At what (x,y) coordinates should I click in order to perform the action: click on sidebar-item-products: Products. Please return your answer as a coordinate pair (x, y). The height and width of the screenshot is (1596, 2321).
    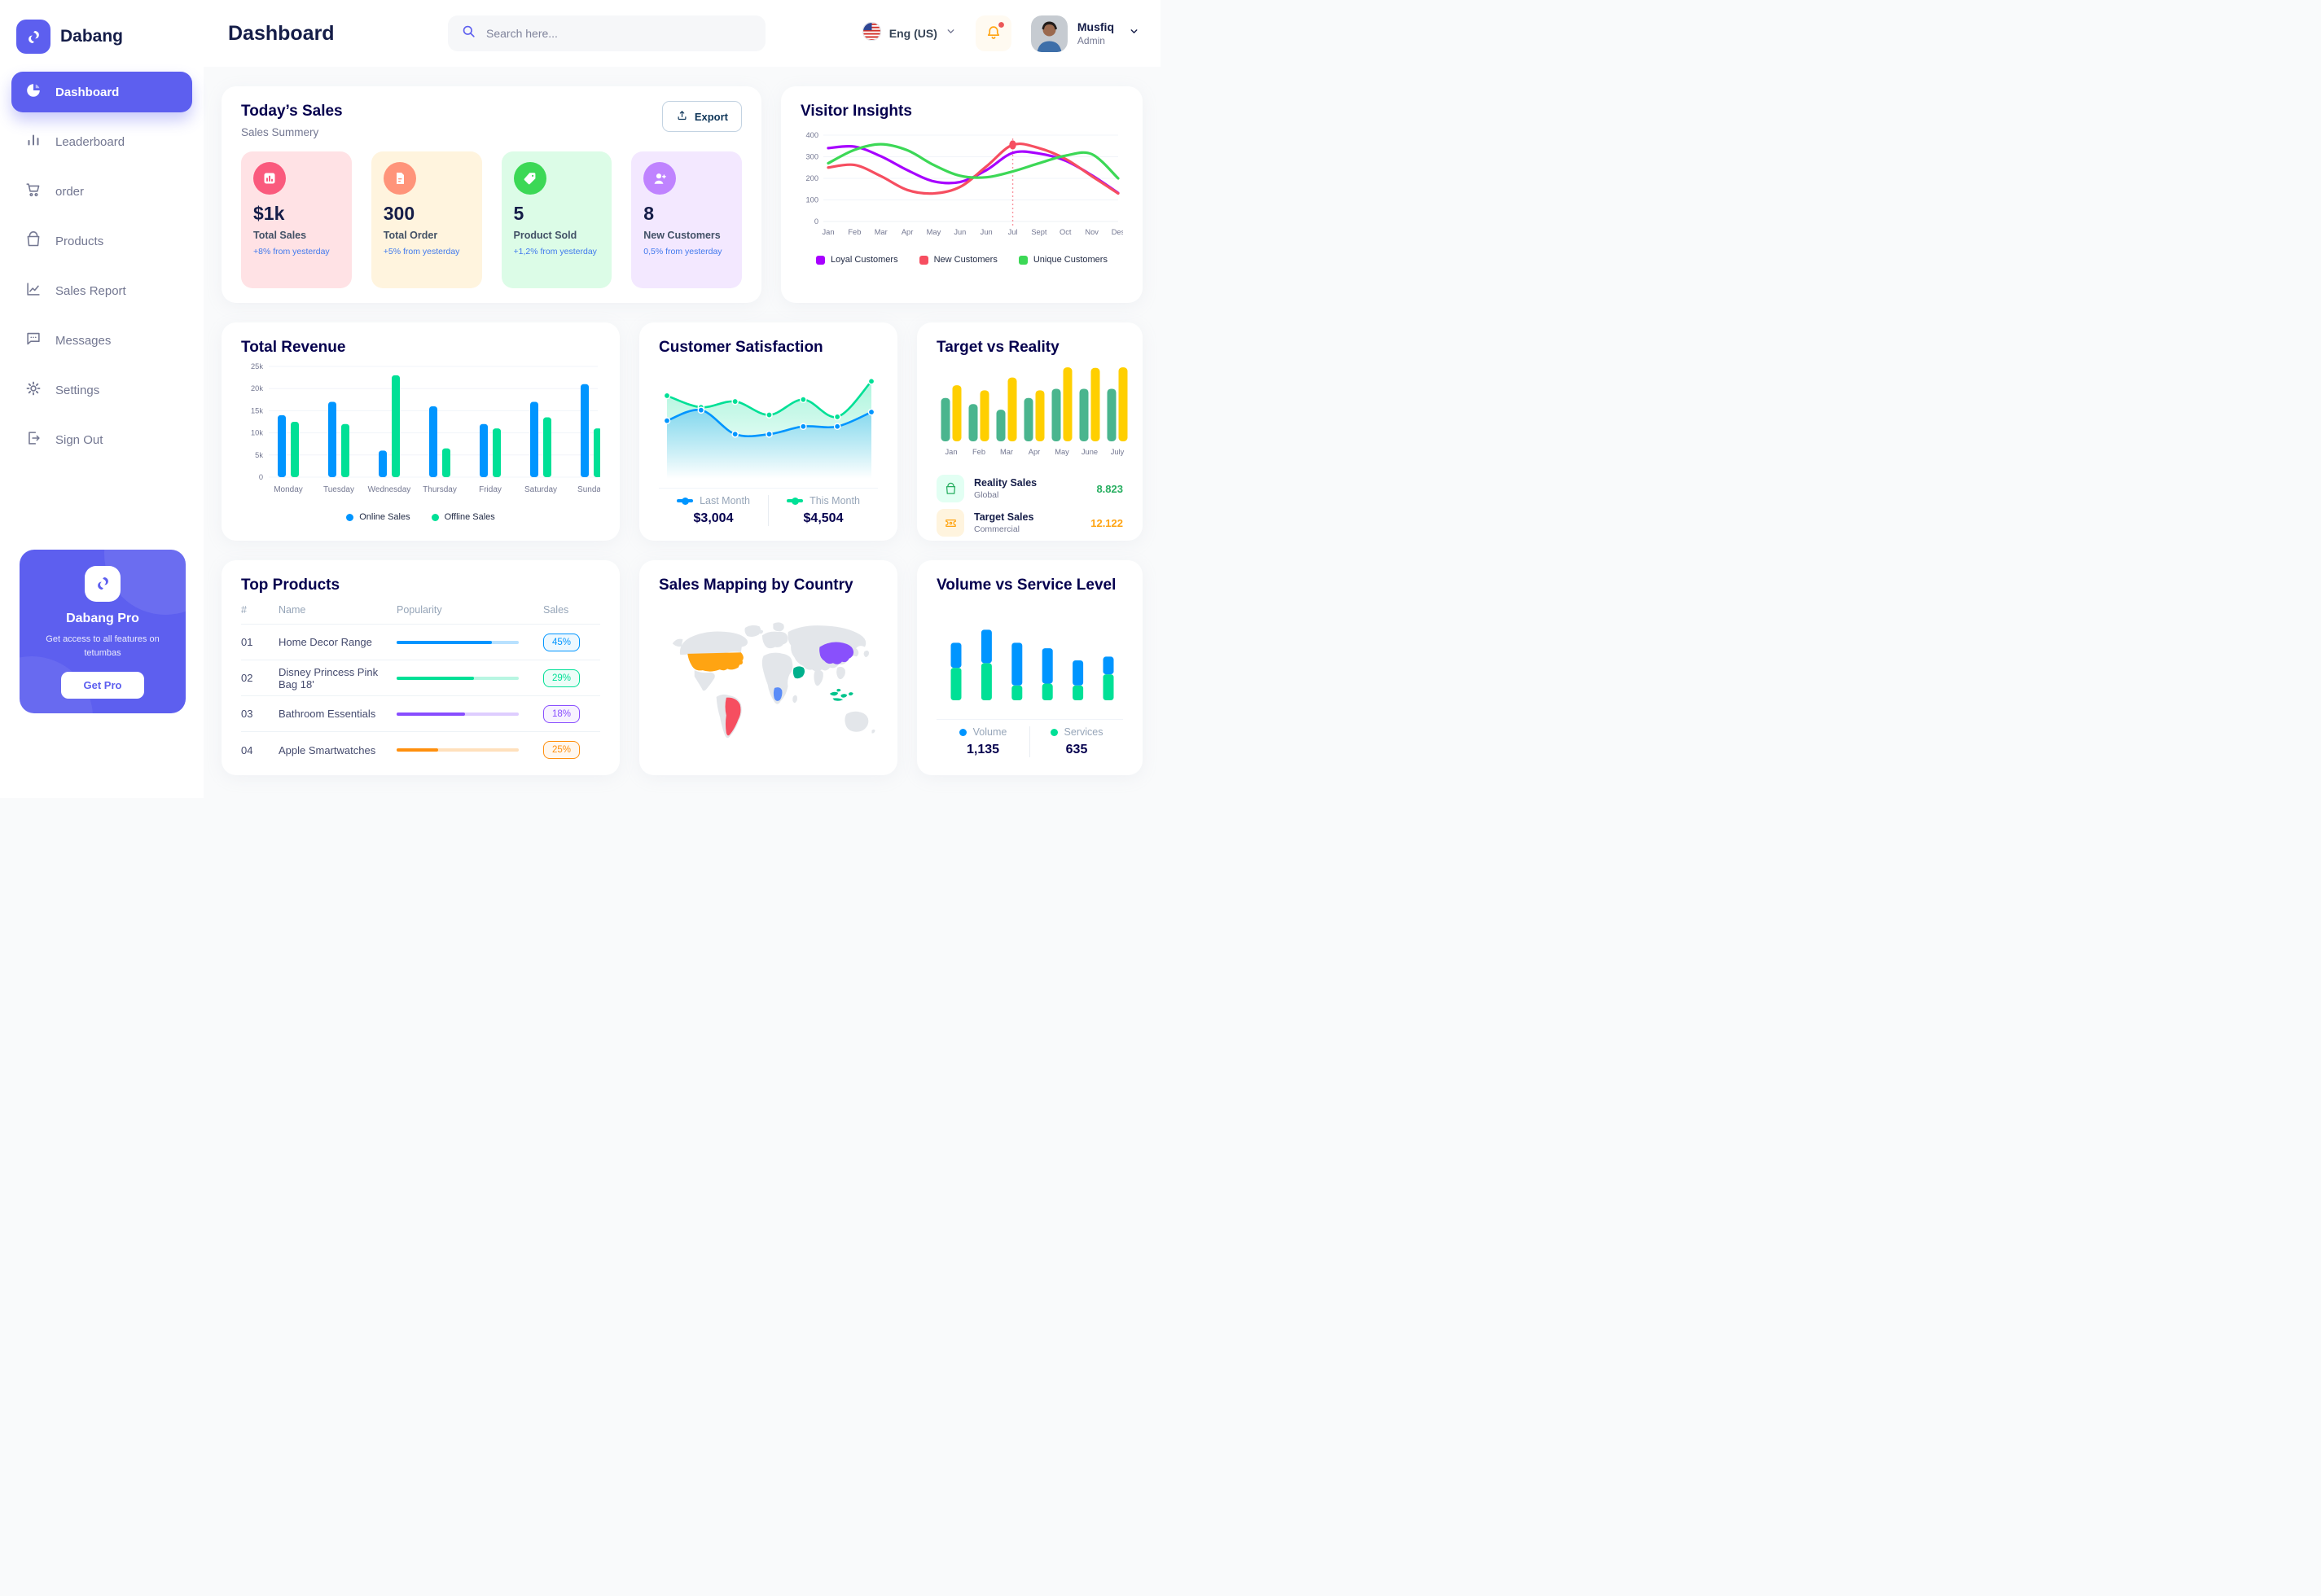
    Looking at the image, I should click on (101, 241).